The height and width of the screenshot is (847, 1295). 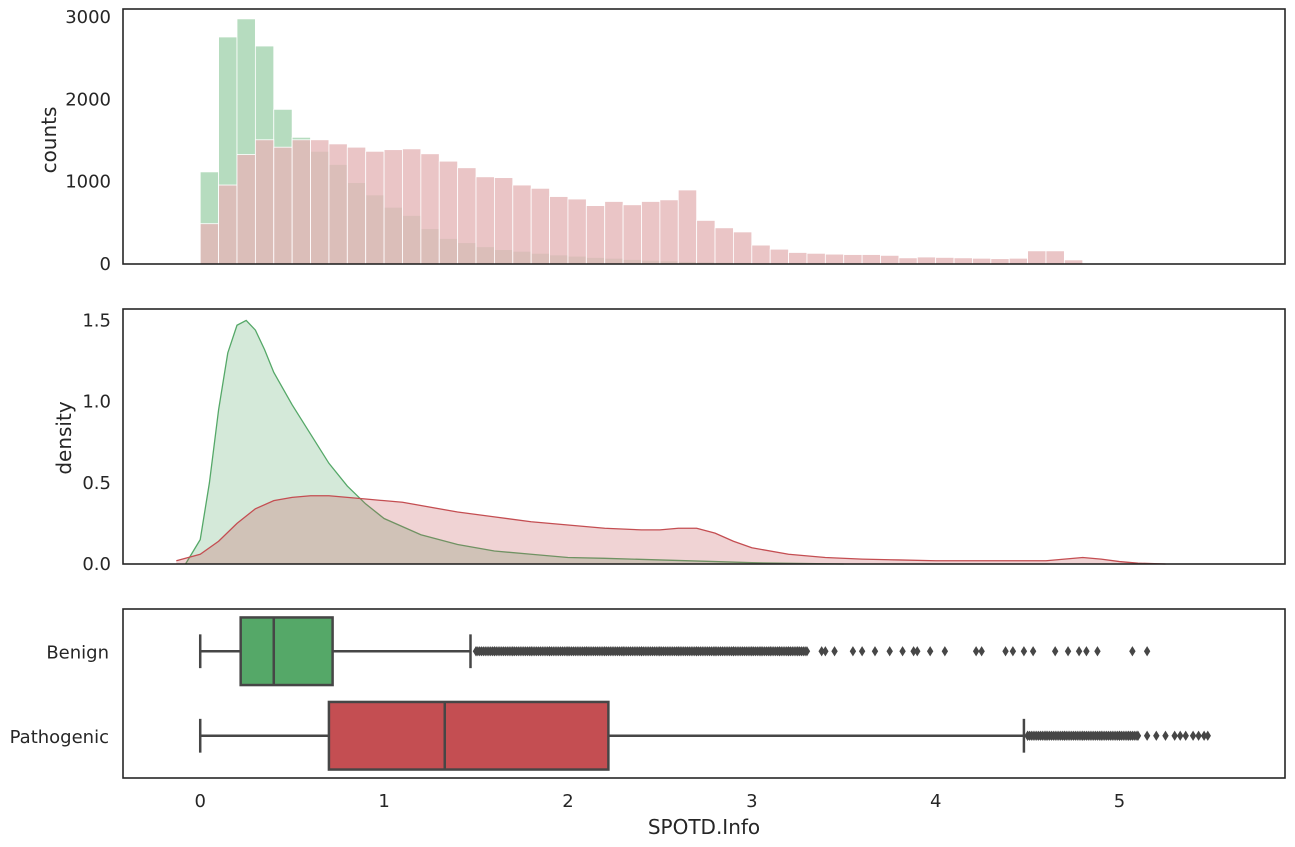 I want to click on x-tick-label: 3, so click(x=751, y=801).